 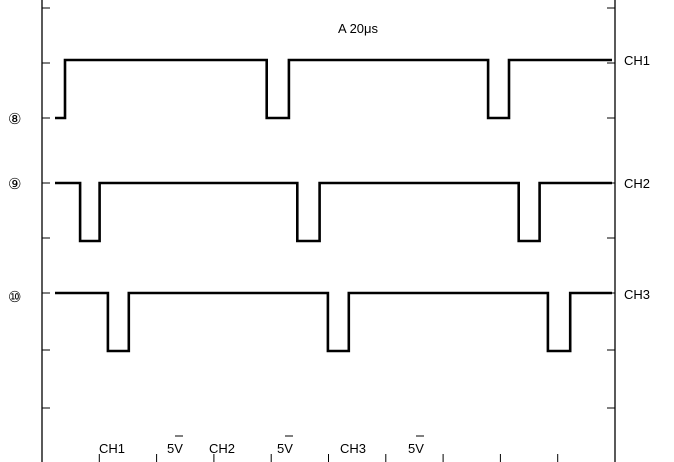 What do you see at coordinates (333, 322) in the screenshot?
I see `trace-ch3` at bounding box center [333, 322].